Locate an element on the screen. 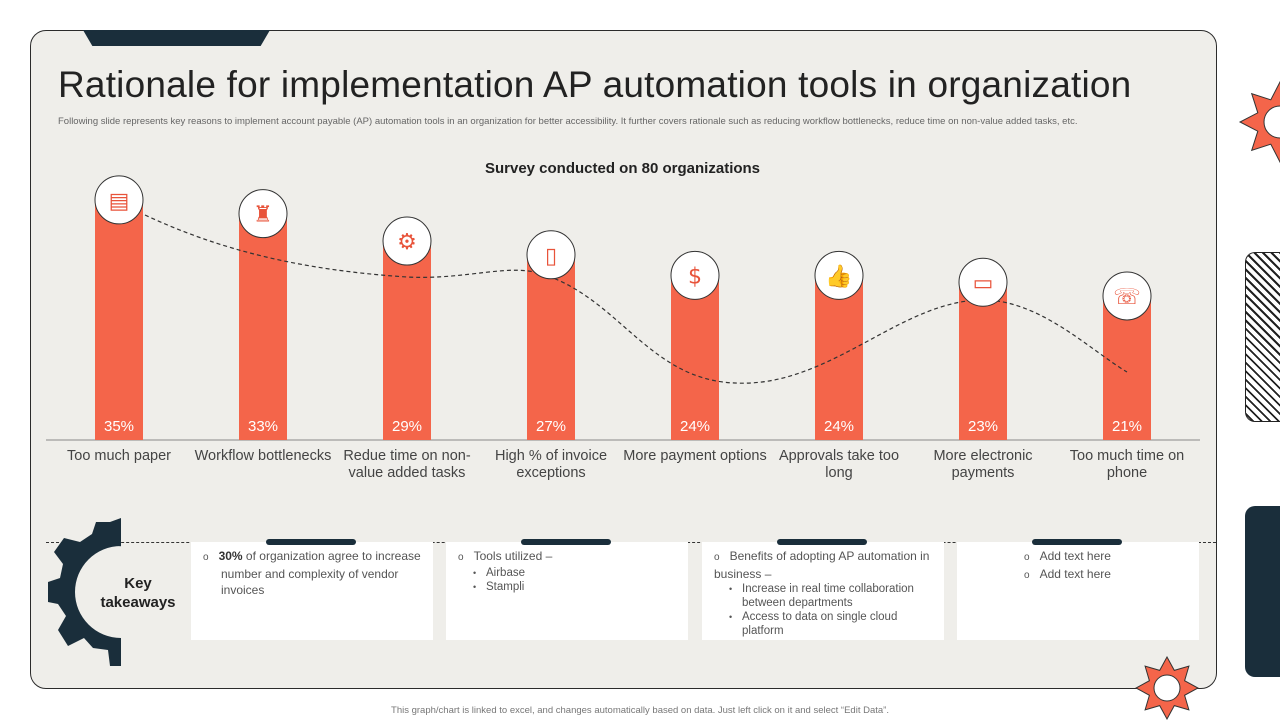 The height and width of the screenshot is (720, 1280). takeaway-card: Tools utilized – AirbaseStampli is located at coordinates (567, 589).